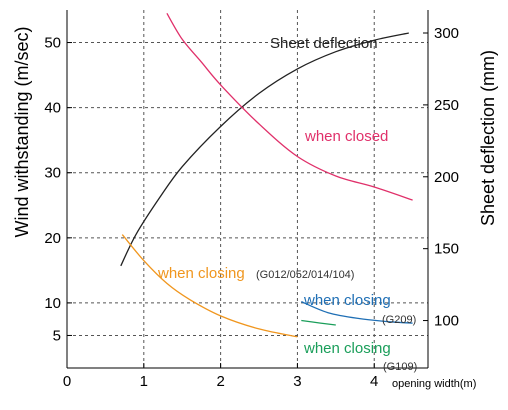  I want to click on x-axis-label: opening width(m), so click(434, 384).